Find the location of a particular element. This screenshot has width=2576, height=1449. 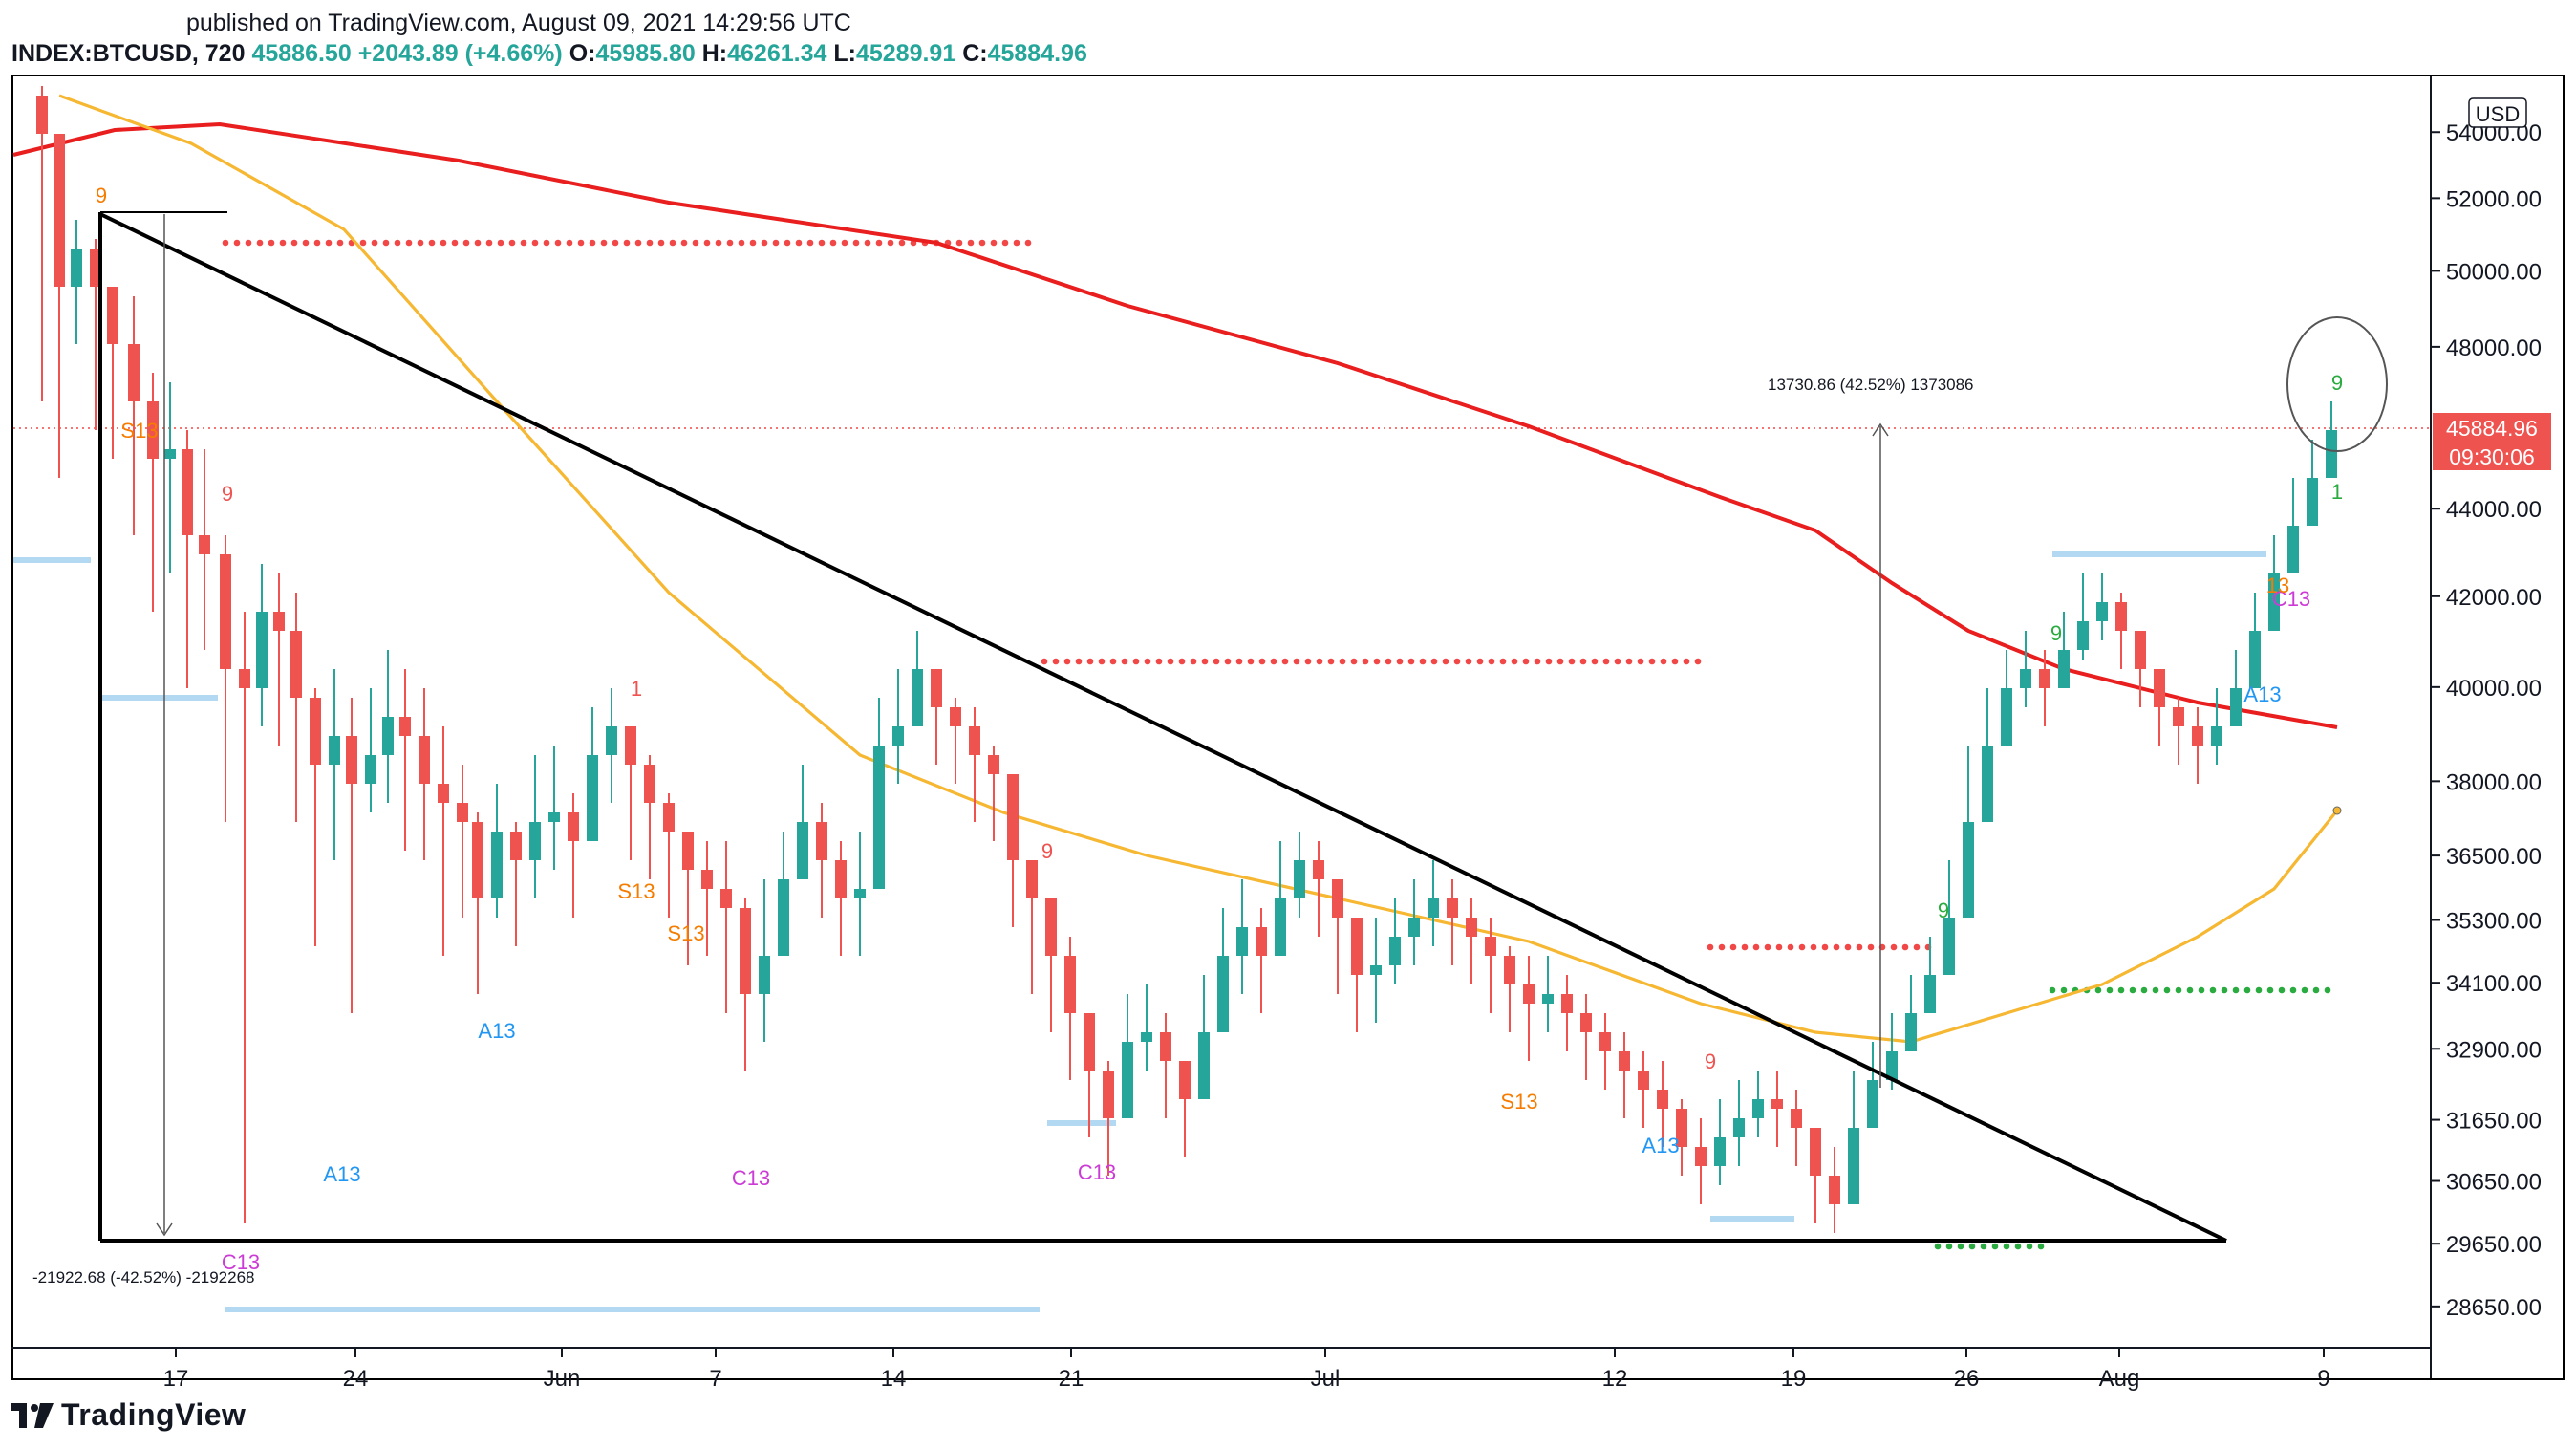

footer-brand: TradingView is located at coordinates (128, 1415).